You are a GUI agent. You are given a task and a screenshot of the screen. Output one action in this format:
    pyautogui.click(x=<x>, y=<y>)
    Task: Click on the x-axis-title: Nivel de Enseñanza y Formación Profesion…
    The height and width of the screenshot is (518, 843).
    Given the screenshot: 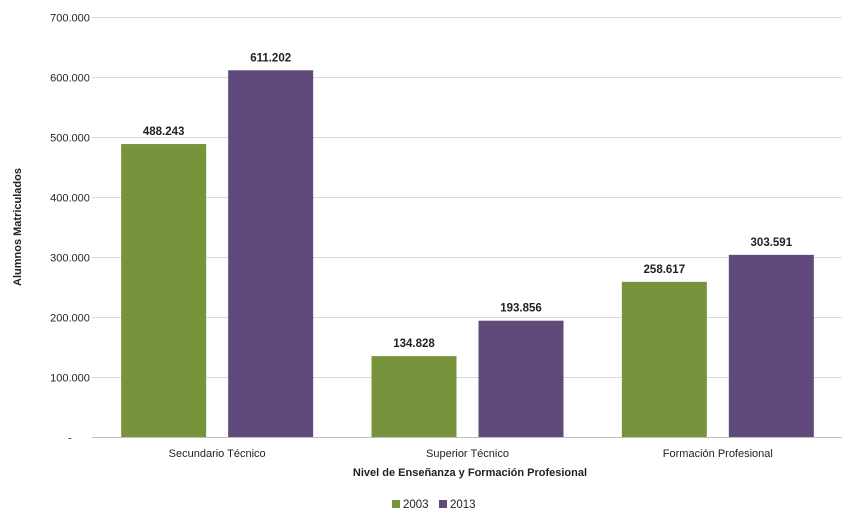 What is the action you would take?
    pyautogui.click(x=470, y=473)
    